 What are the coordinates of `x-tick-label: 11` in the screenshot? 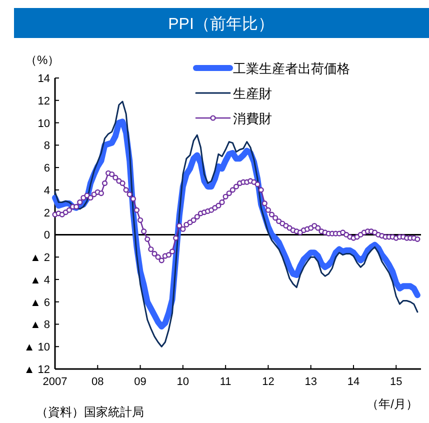 It's located at (226, 382).